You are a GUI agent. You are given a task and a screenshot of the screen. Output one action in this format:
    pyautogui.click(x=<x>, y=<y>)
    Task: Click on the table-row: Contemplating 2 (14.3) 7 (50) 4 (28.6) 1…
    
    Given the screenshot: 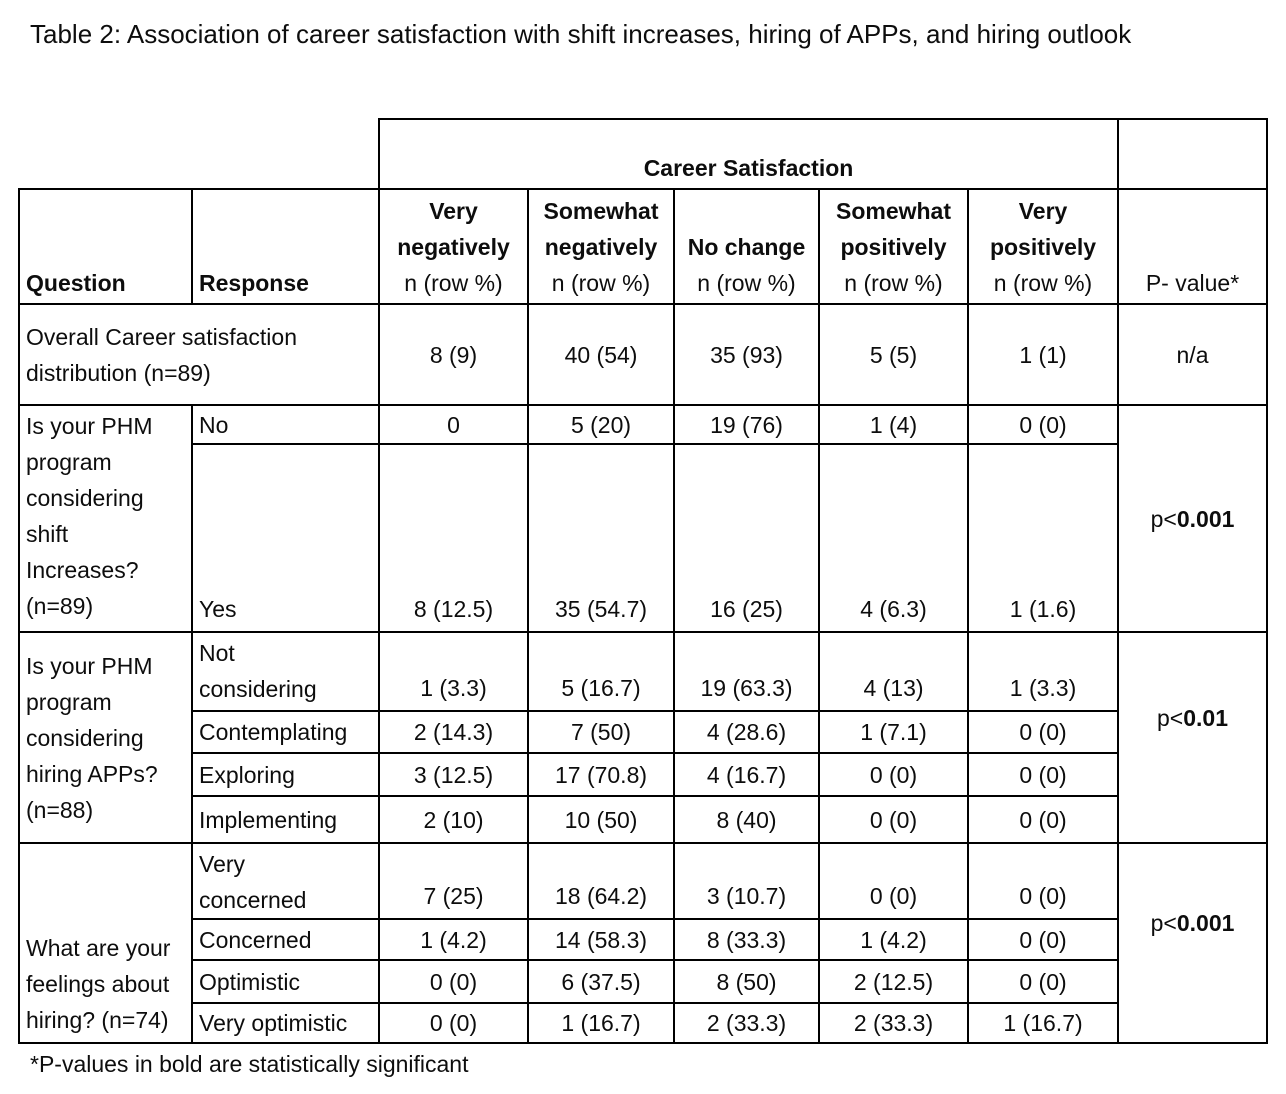 What is the action you would take?
    pyautogui.click(x=643, y=732)
    